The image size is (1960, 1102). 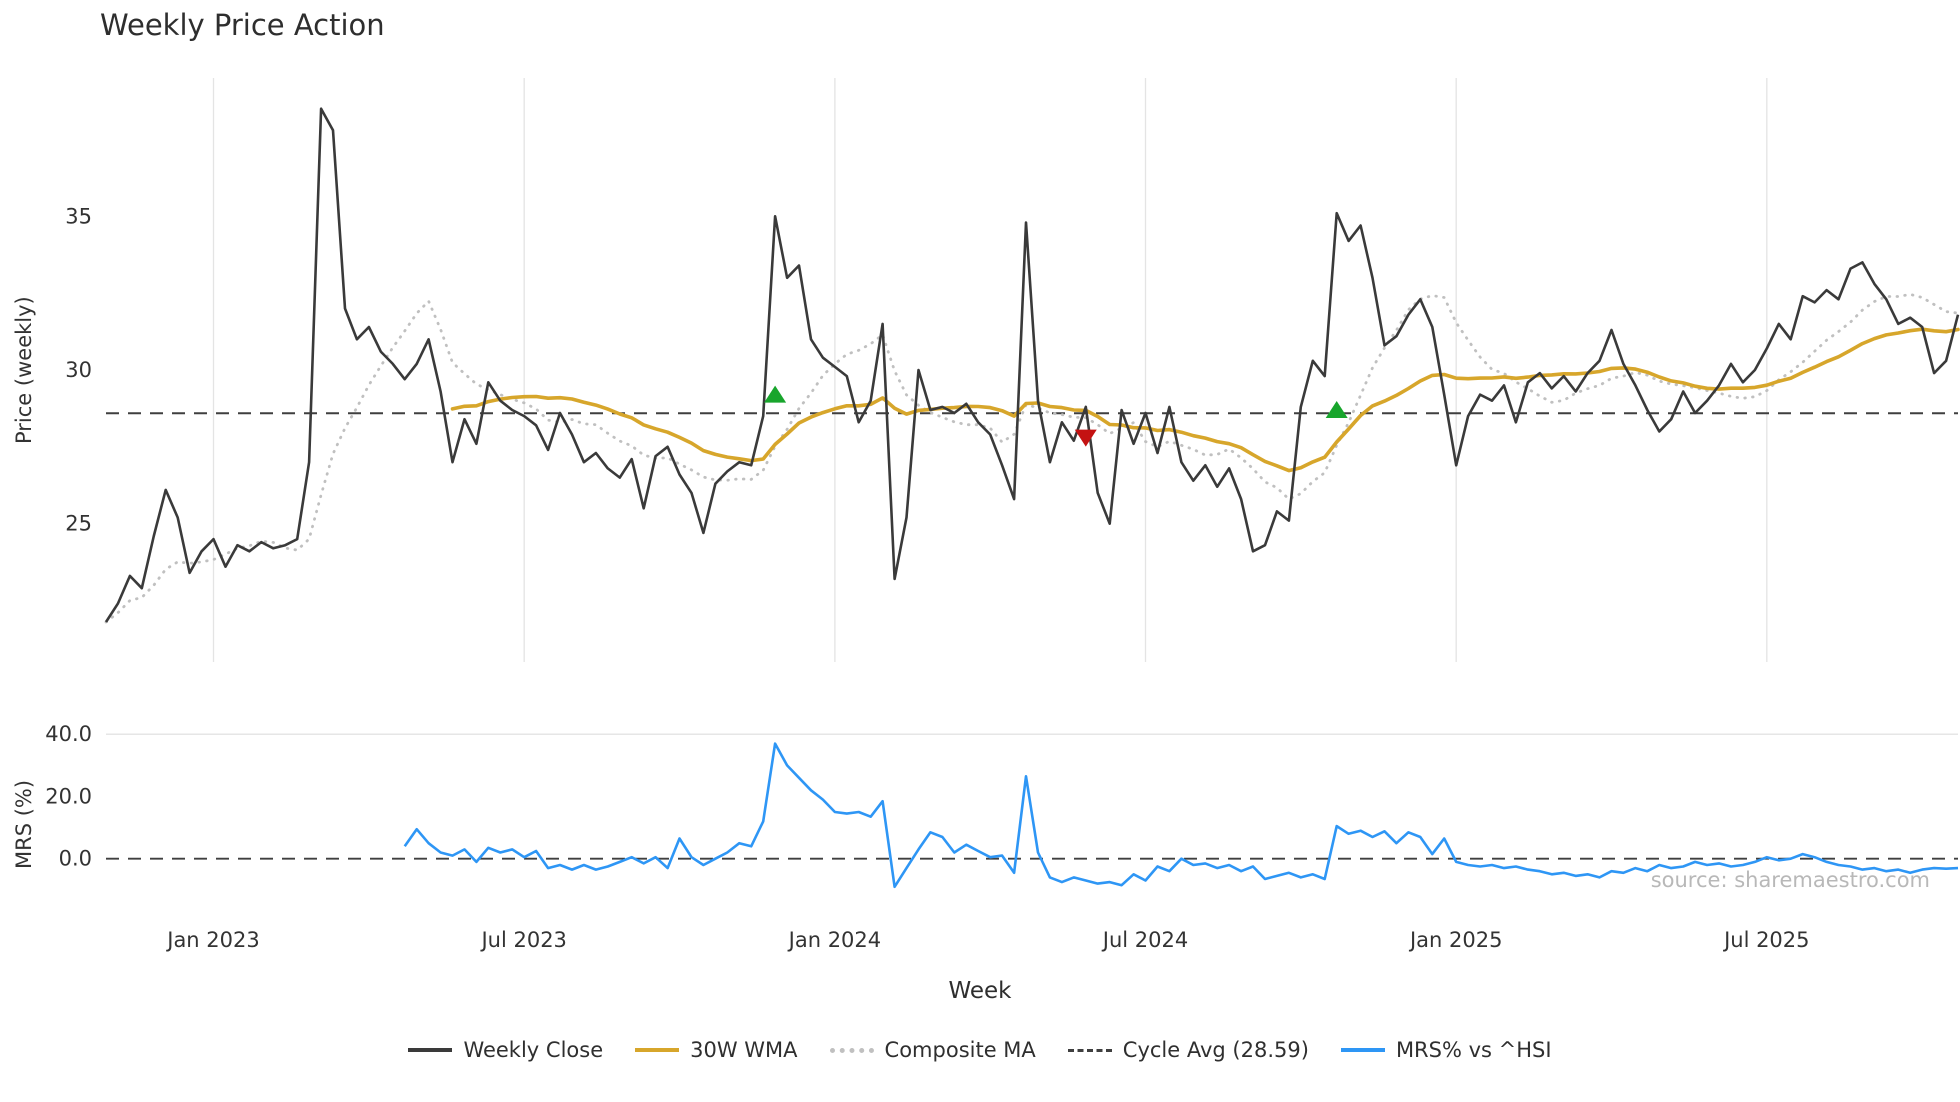 I want to click on price-y-tick-label: 25, so click(x=78, y=524).